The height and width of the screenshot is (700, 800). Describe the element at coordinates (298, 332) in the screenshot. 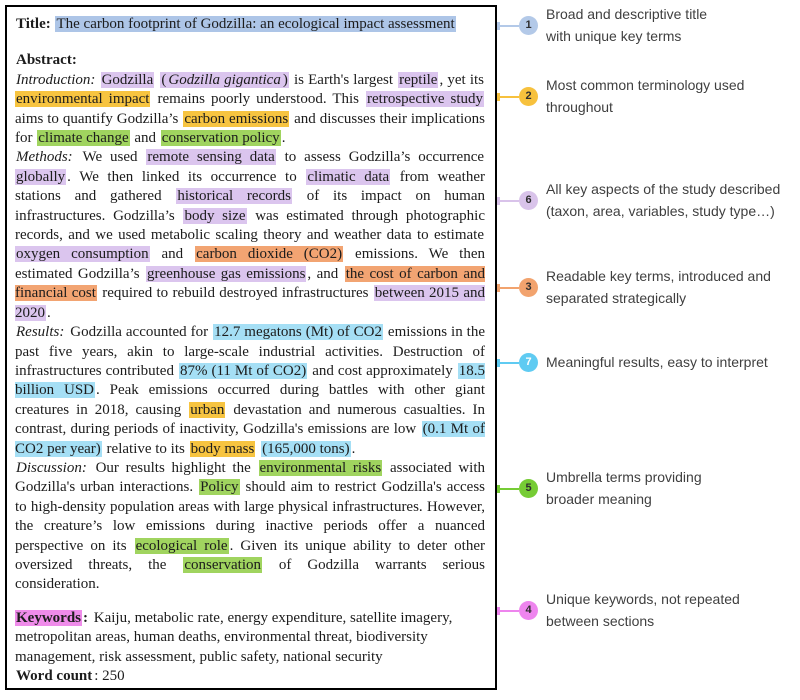

I see `highlight-skyblue: 12.7 megatons (Mt) of CO2` at that location.